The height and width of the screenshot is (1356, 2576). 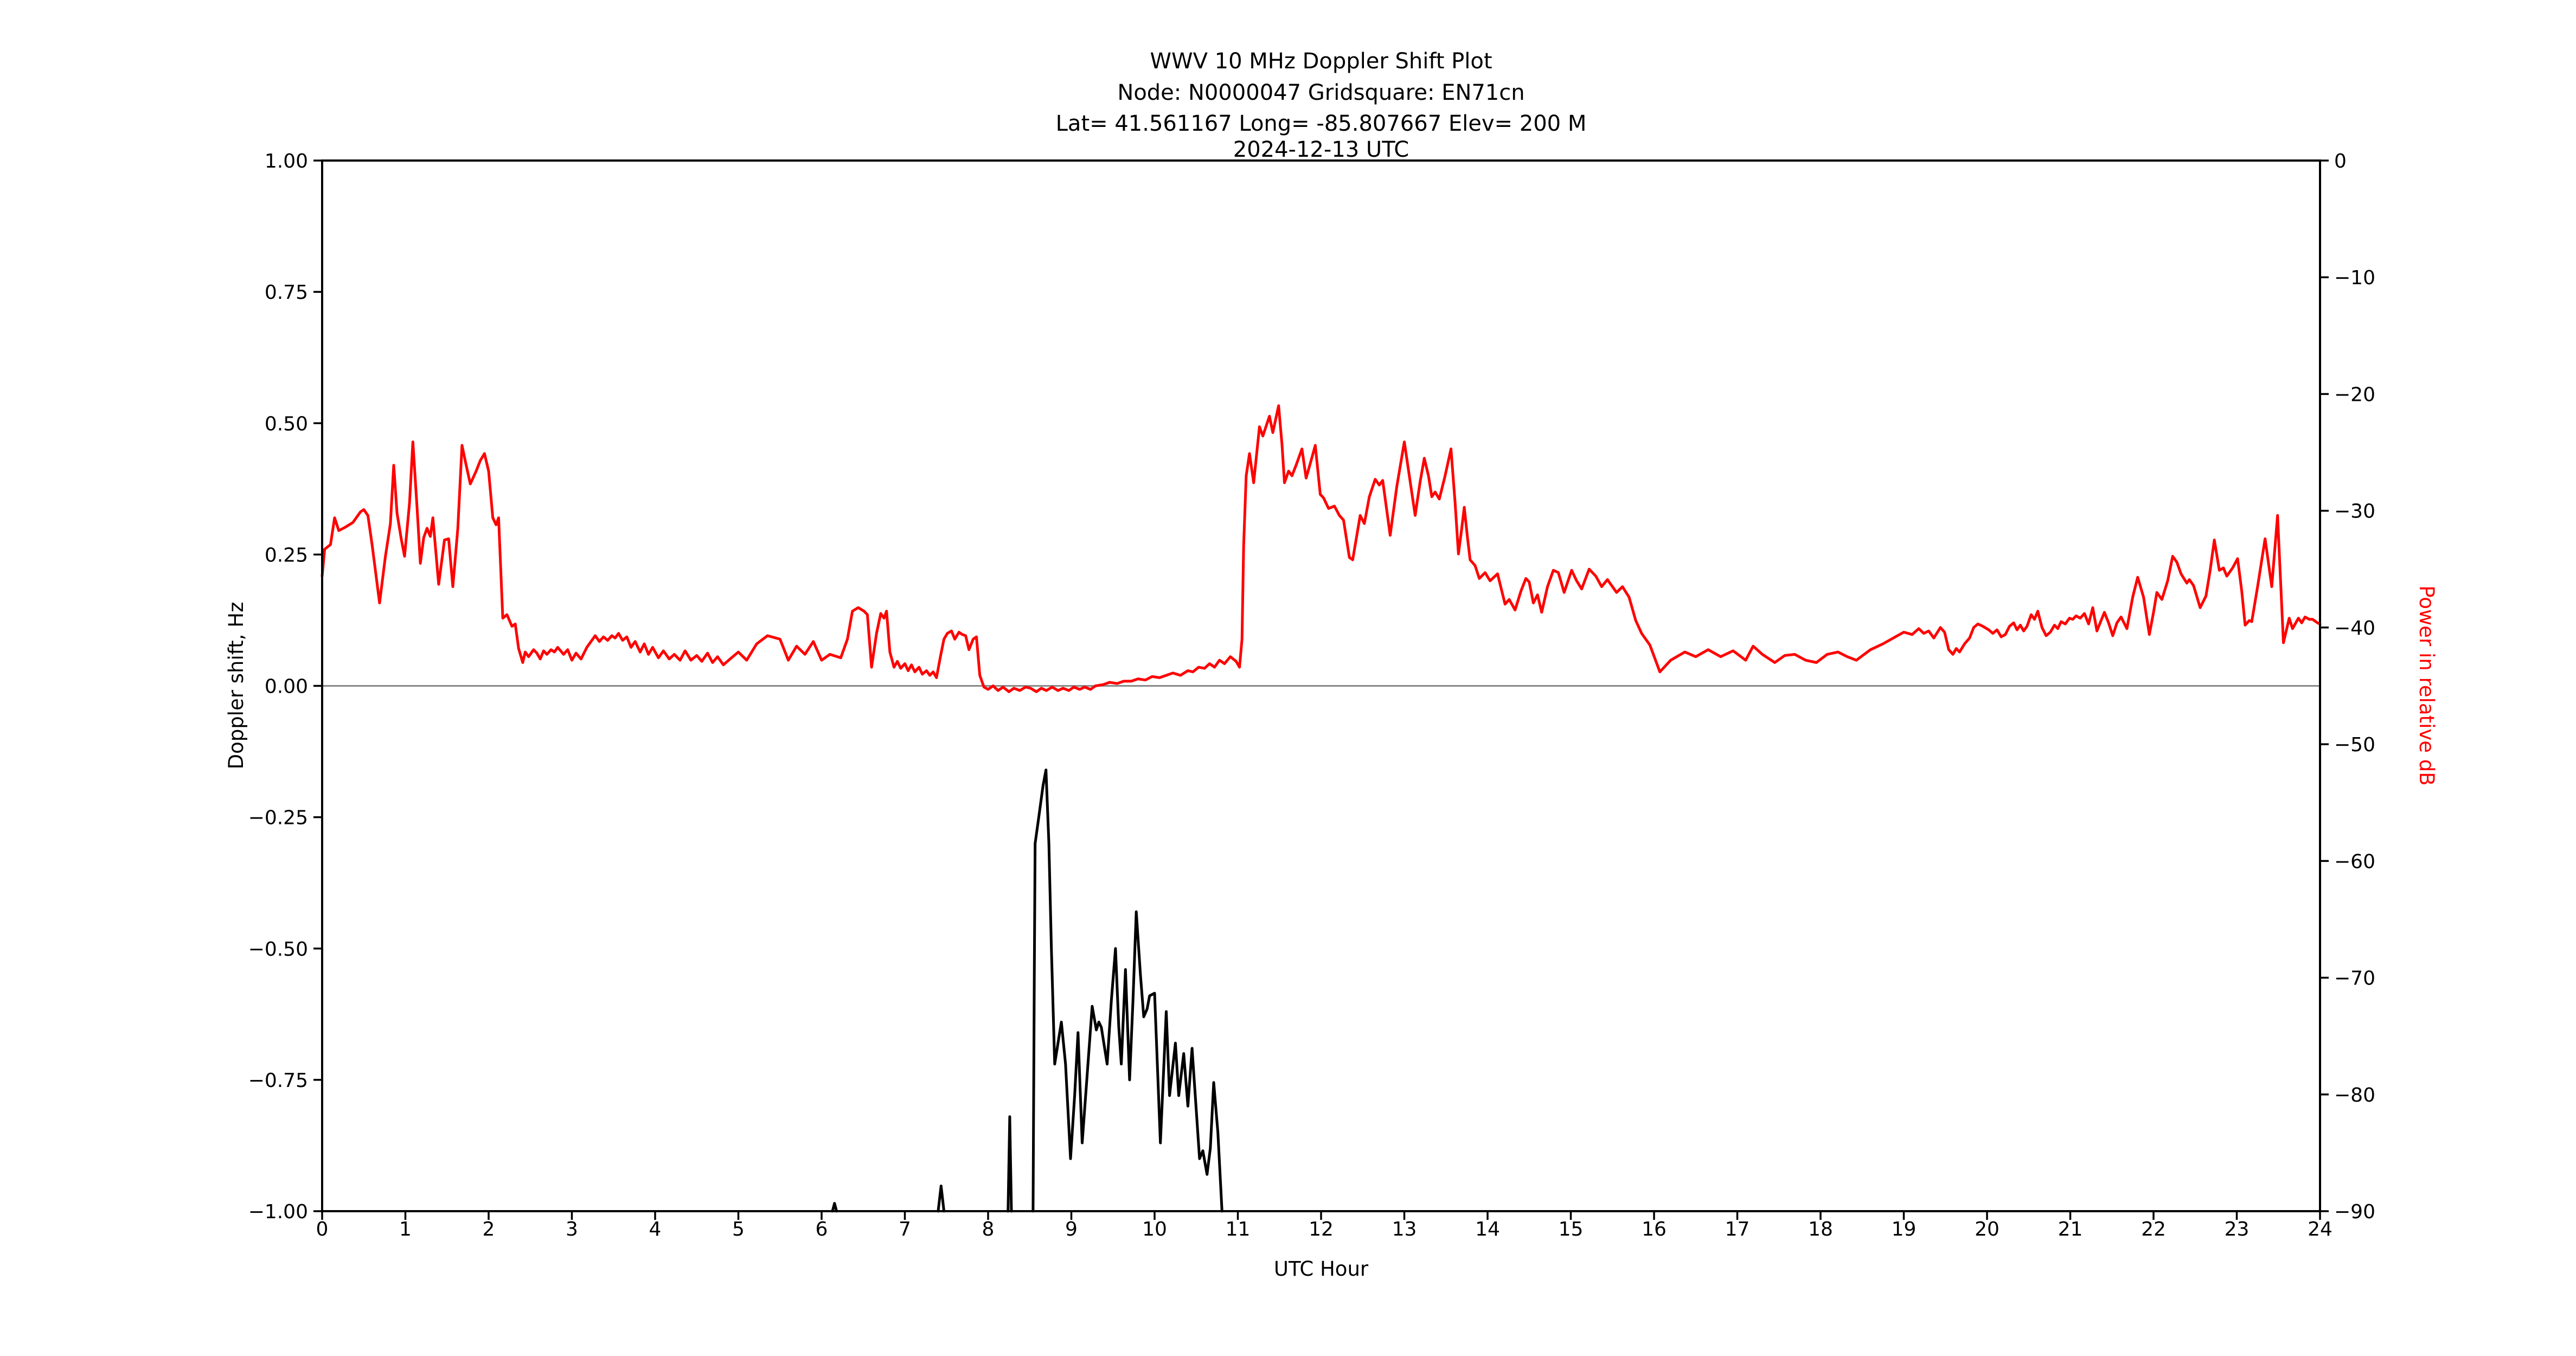 What do you see at coordinates (2320, 1229) in the screenshot?
I see `x-axis-tick-label: 24` at bounding box center [2320, 1229].